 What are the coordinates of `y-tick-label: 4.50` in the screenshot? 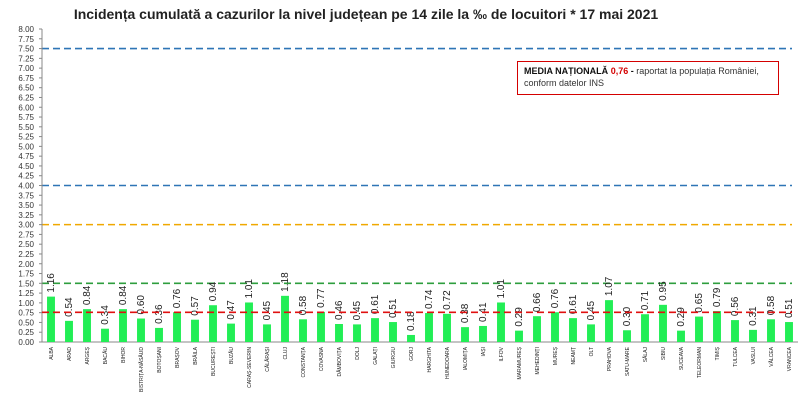 It's located at (26, 166).